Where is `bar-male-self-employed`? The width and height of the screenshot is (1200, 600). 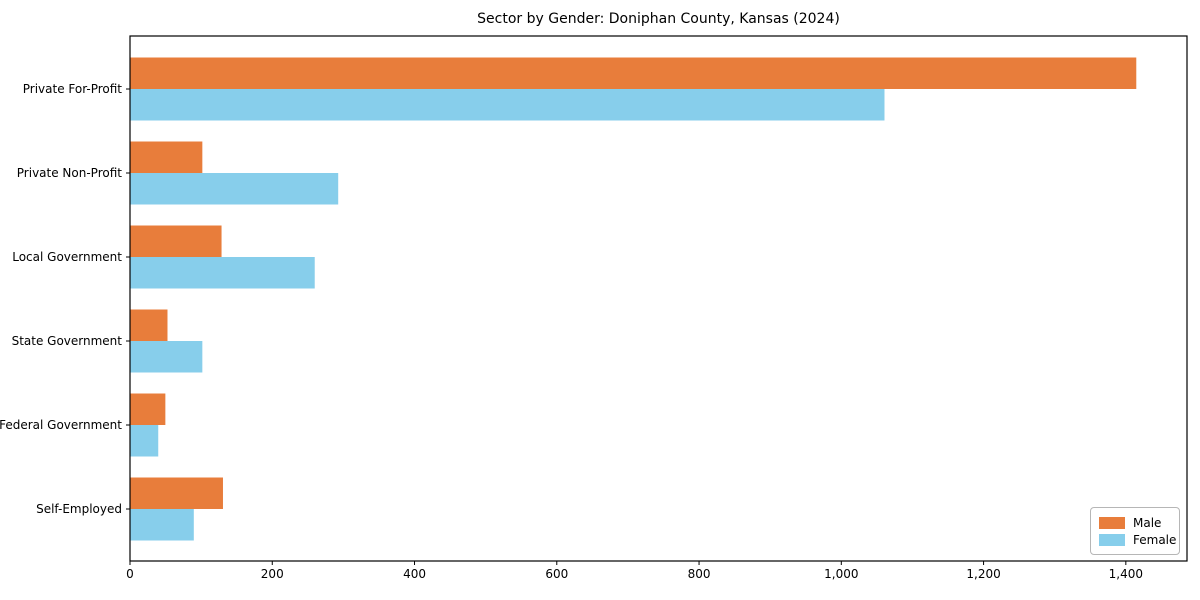 bar-male-self-employed is located at coordinates (176, 493).